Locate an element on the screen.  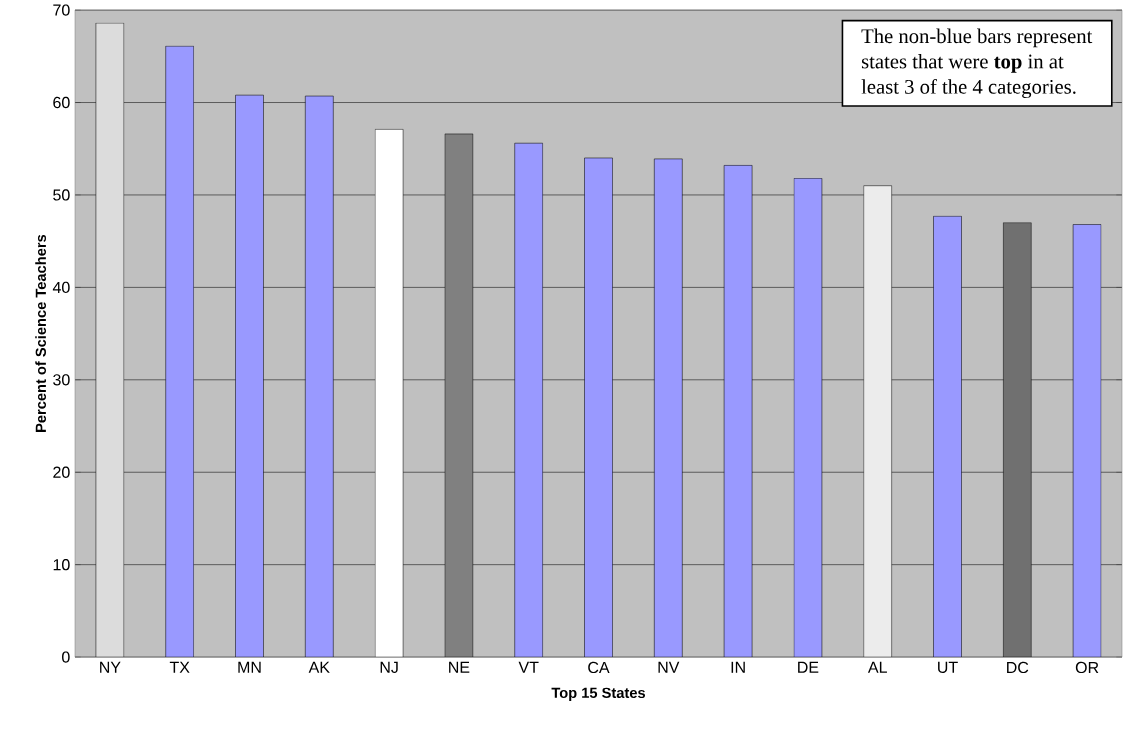
x-tick-label: AL is located at coordinates (877, 667).